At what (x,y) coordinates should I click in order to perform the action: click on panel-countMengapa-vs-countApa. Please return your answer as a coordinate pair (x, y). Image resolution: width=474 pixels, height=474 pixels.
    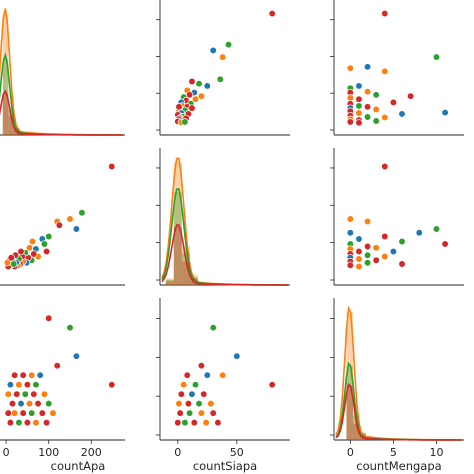
    Looking at the image, I should click on (62, 440).